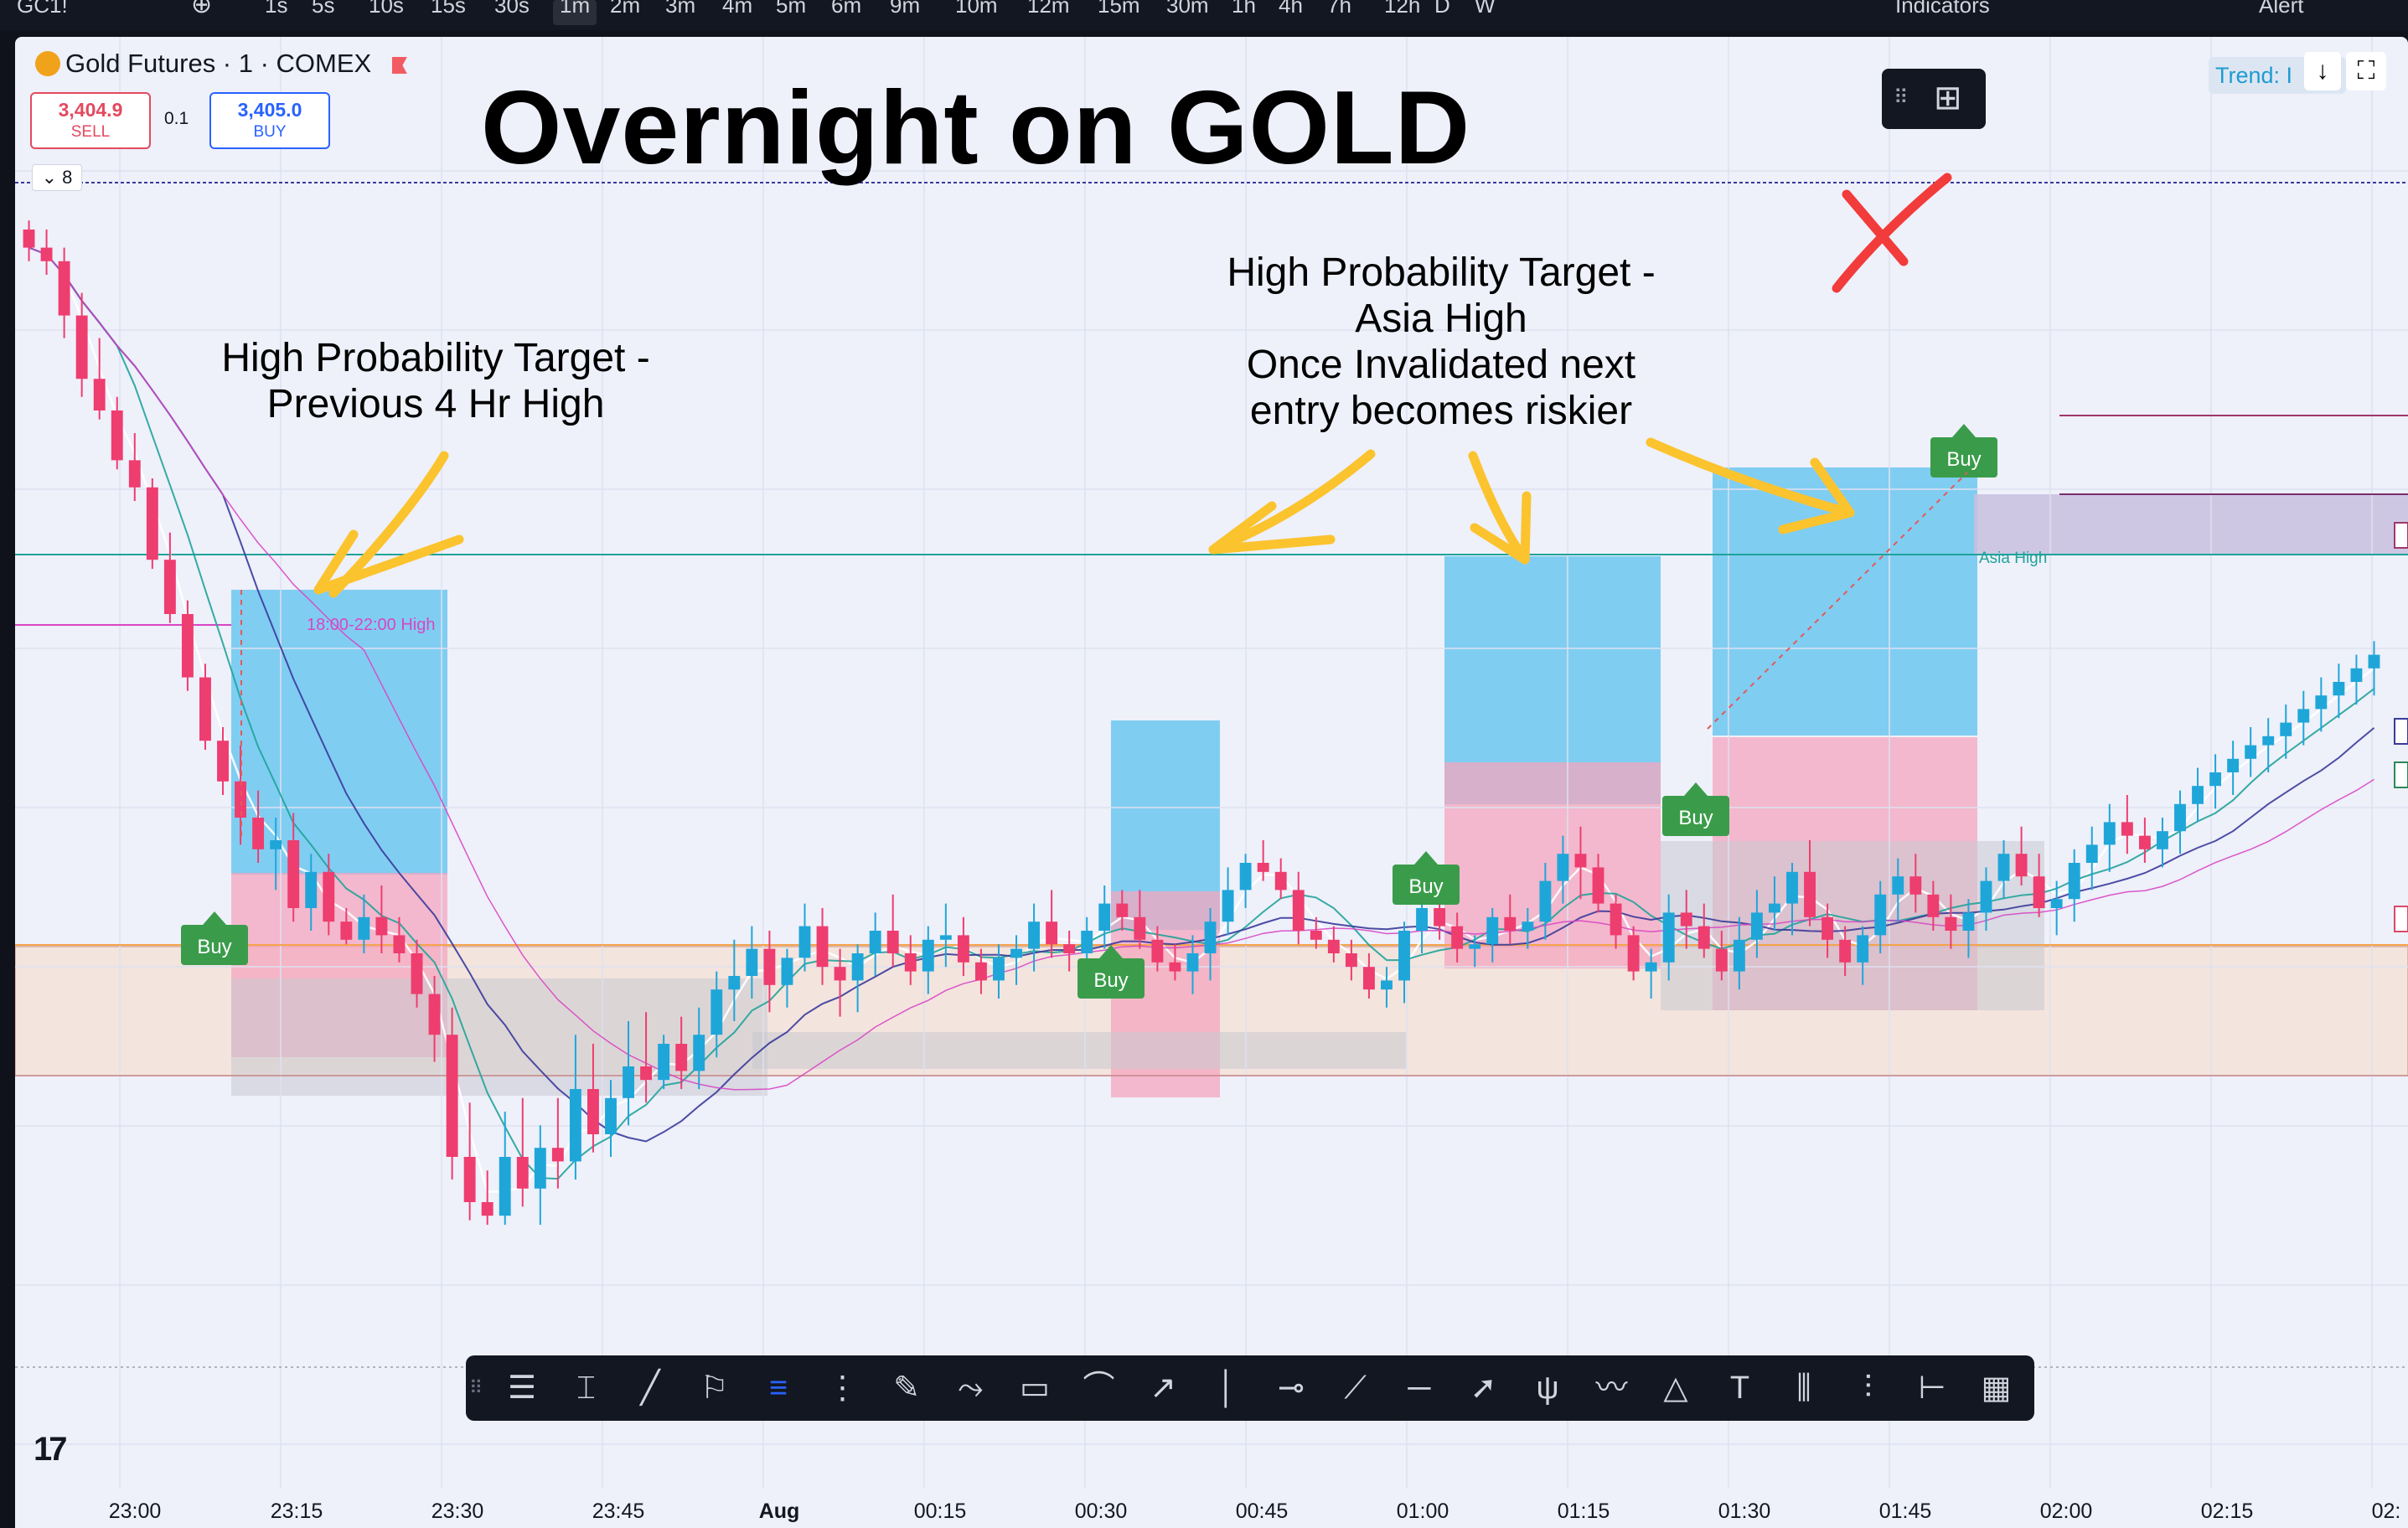 This screenshot has height=1528, width=2408. Describe the element at coordinates (971, 1388) in the screenshot. I see `path-tool-icon: ⤳` at that location.